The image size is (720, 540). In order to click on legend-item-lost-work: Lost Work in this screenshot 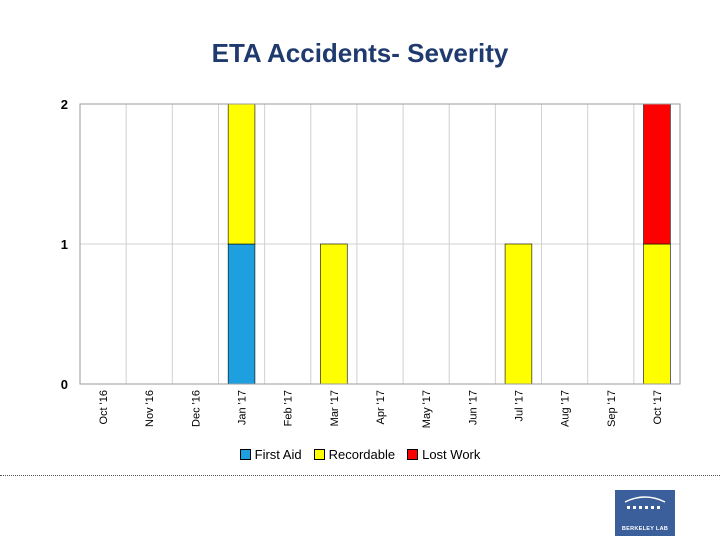, I will do `click(443, 454)`.